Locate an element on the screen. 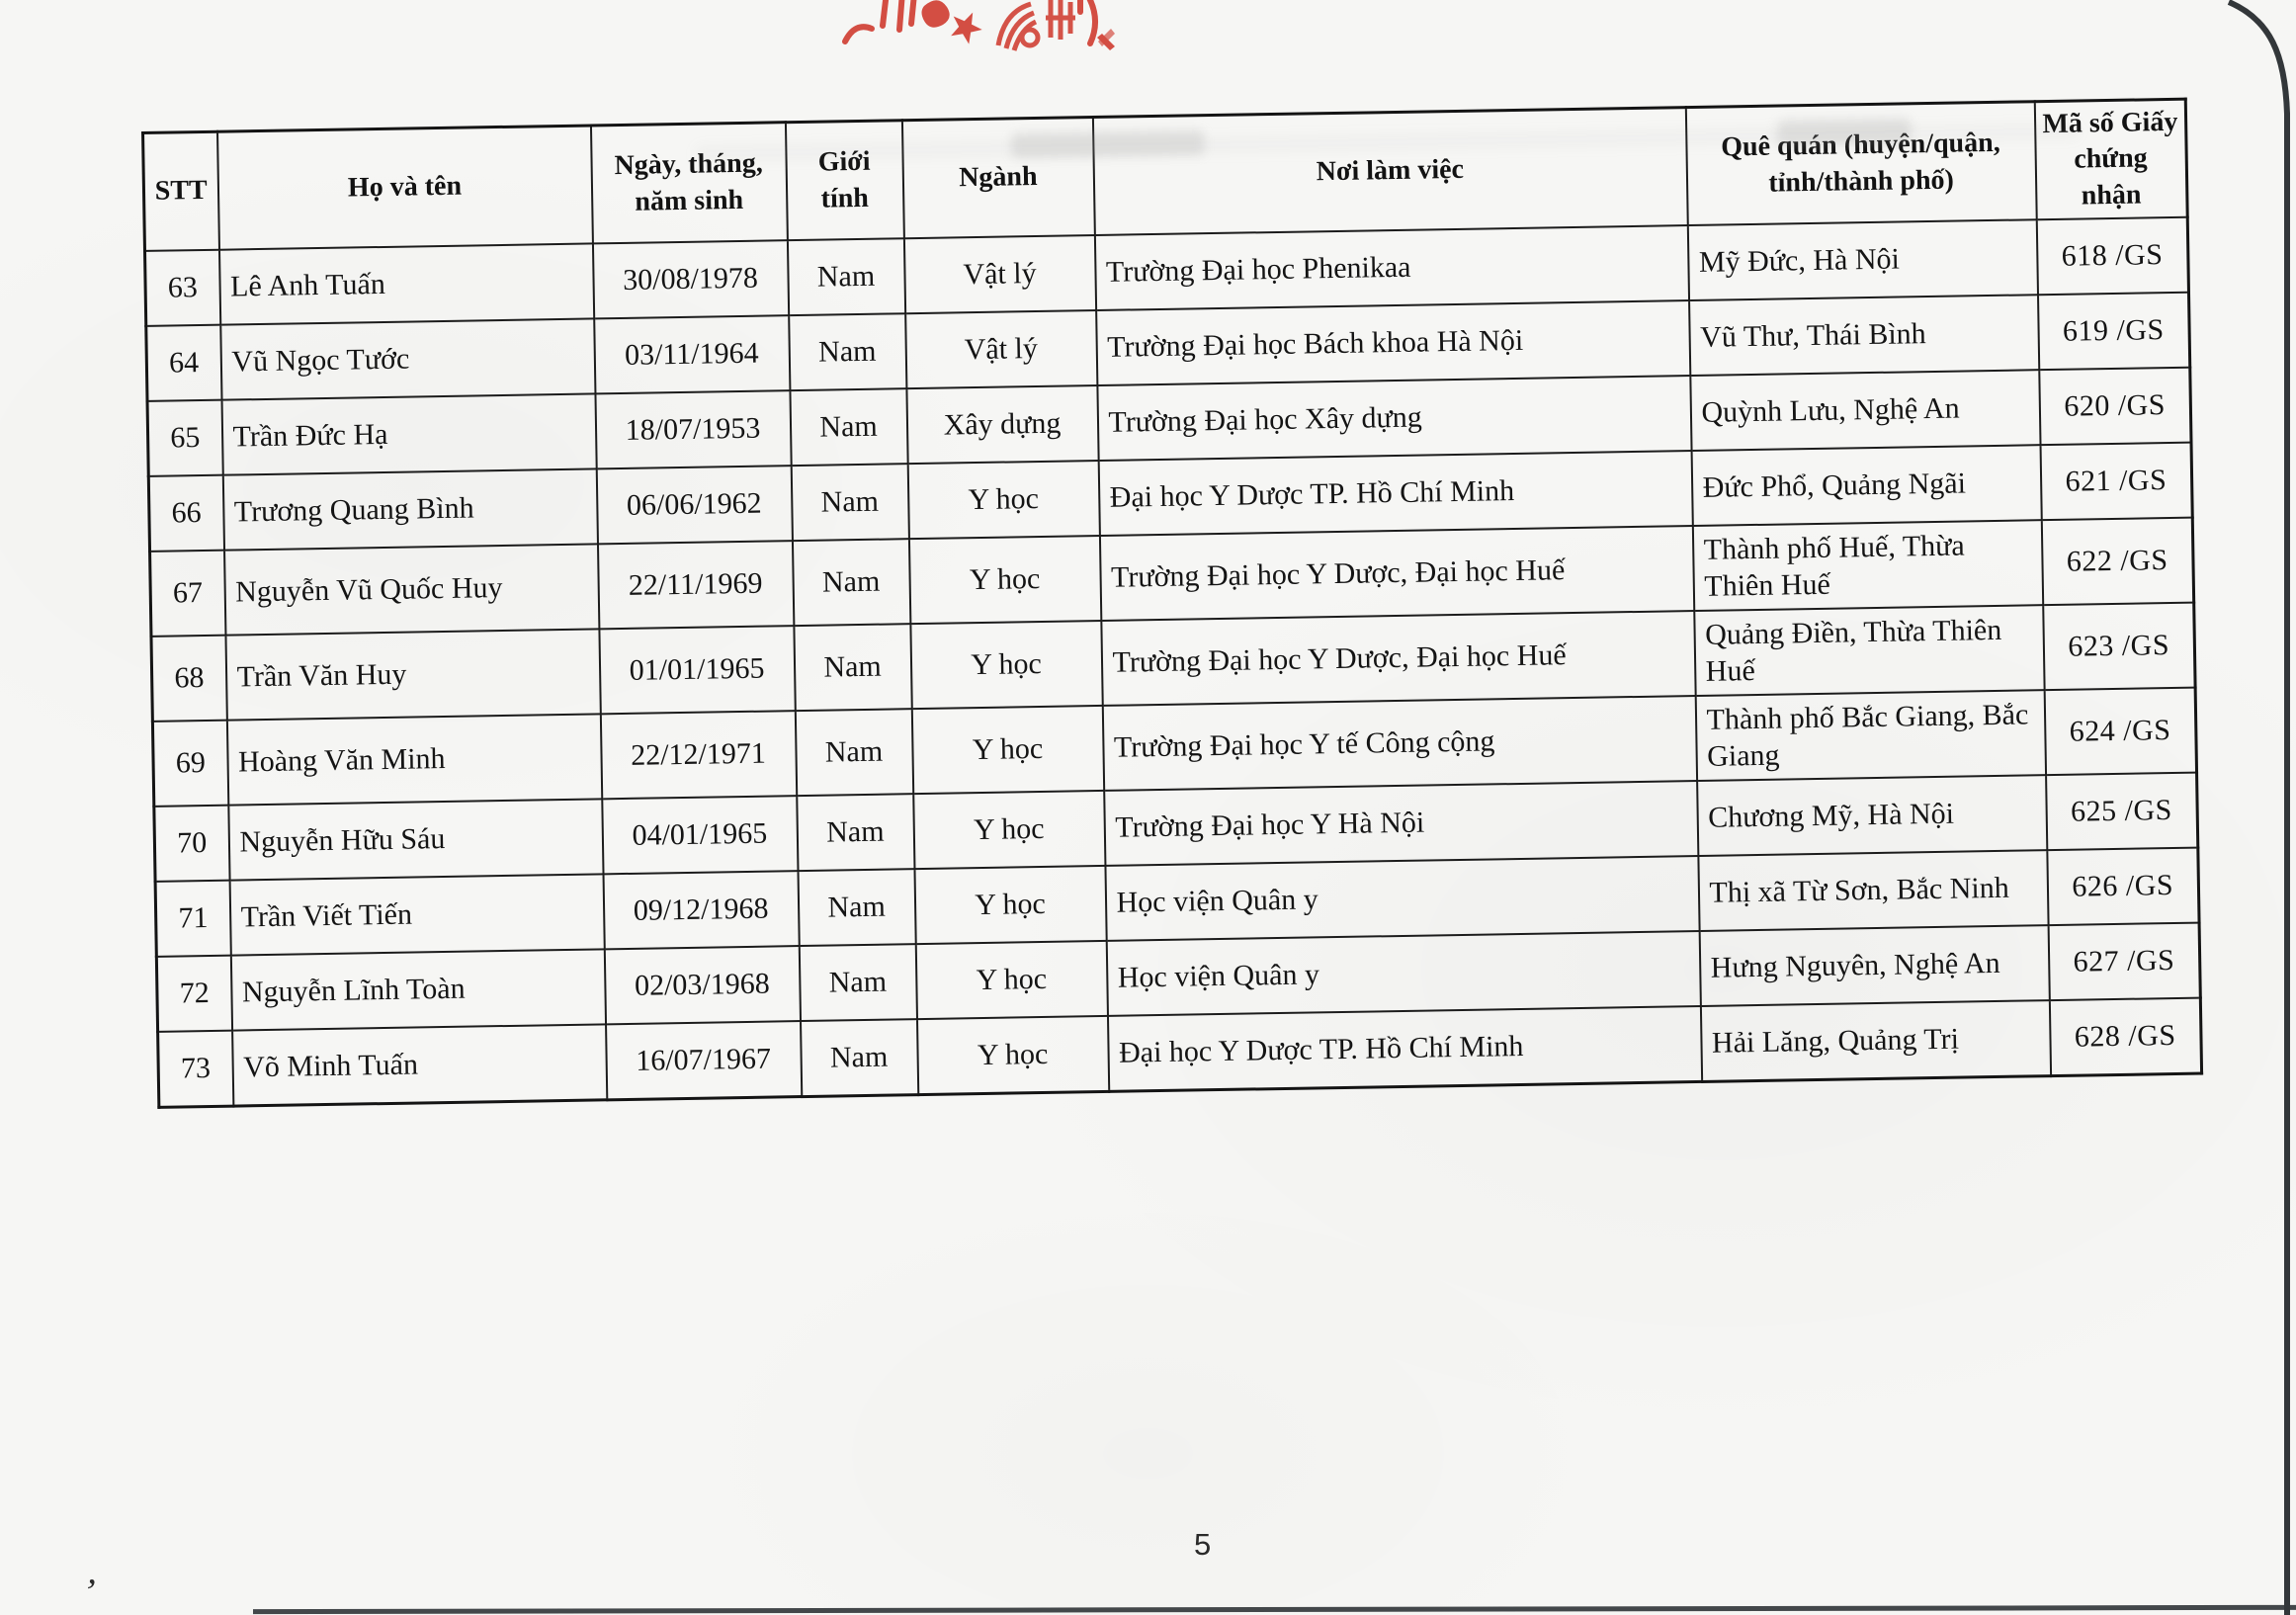 The image size is (2296, 1615). cell-cert: 622 /GS is located at coordinates (2117, 561).